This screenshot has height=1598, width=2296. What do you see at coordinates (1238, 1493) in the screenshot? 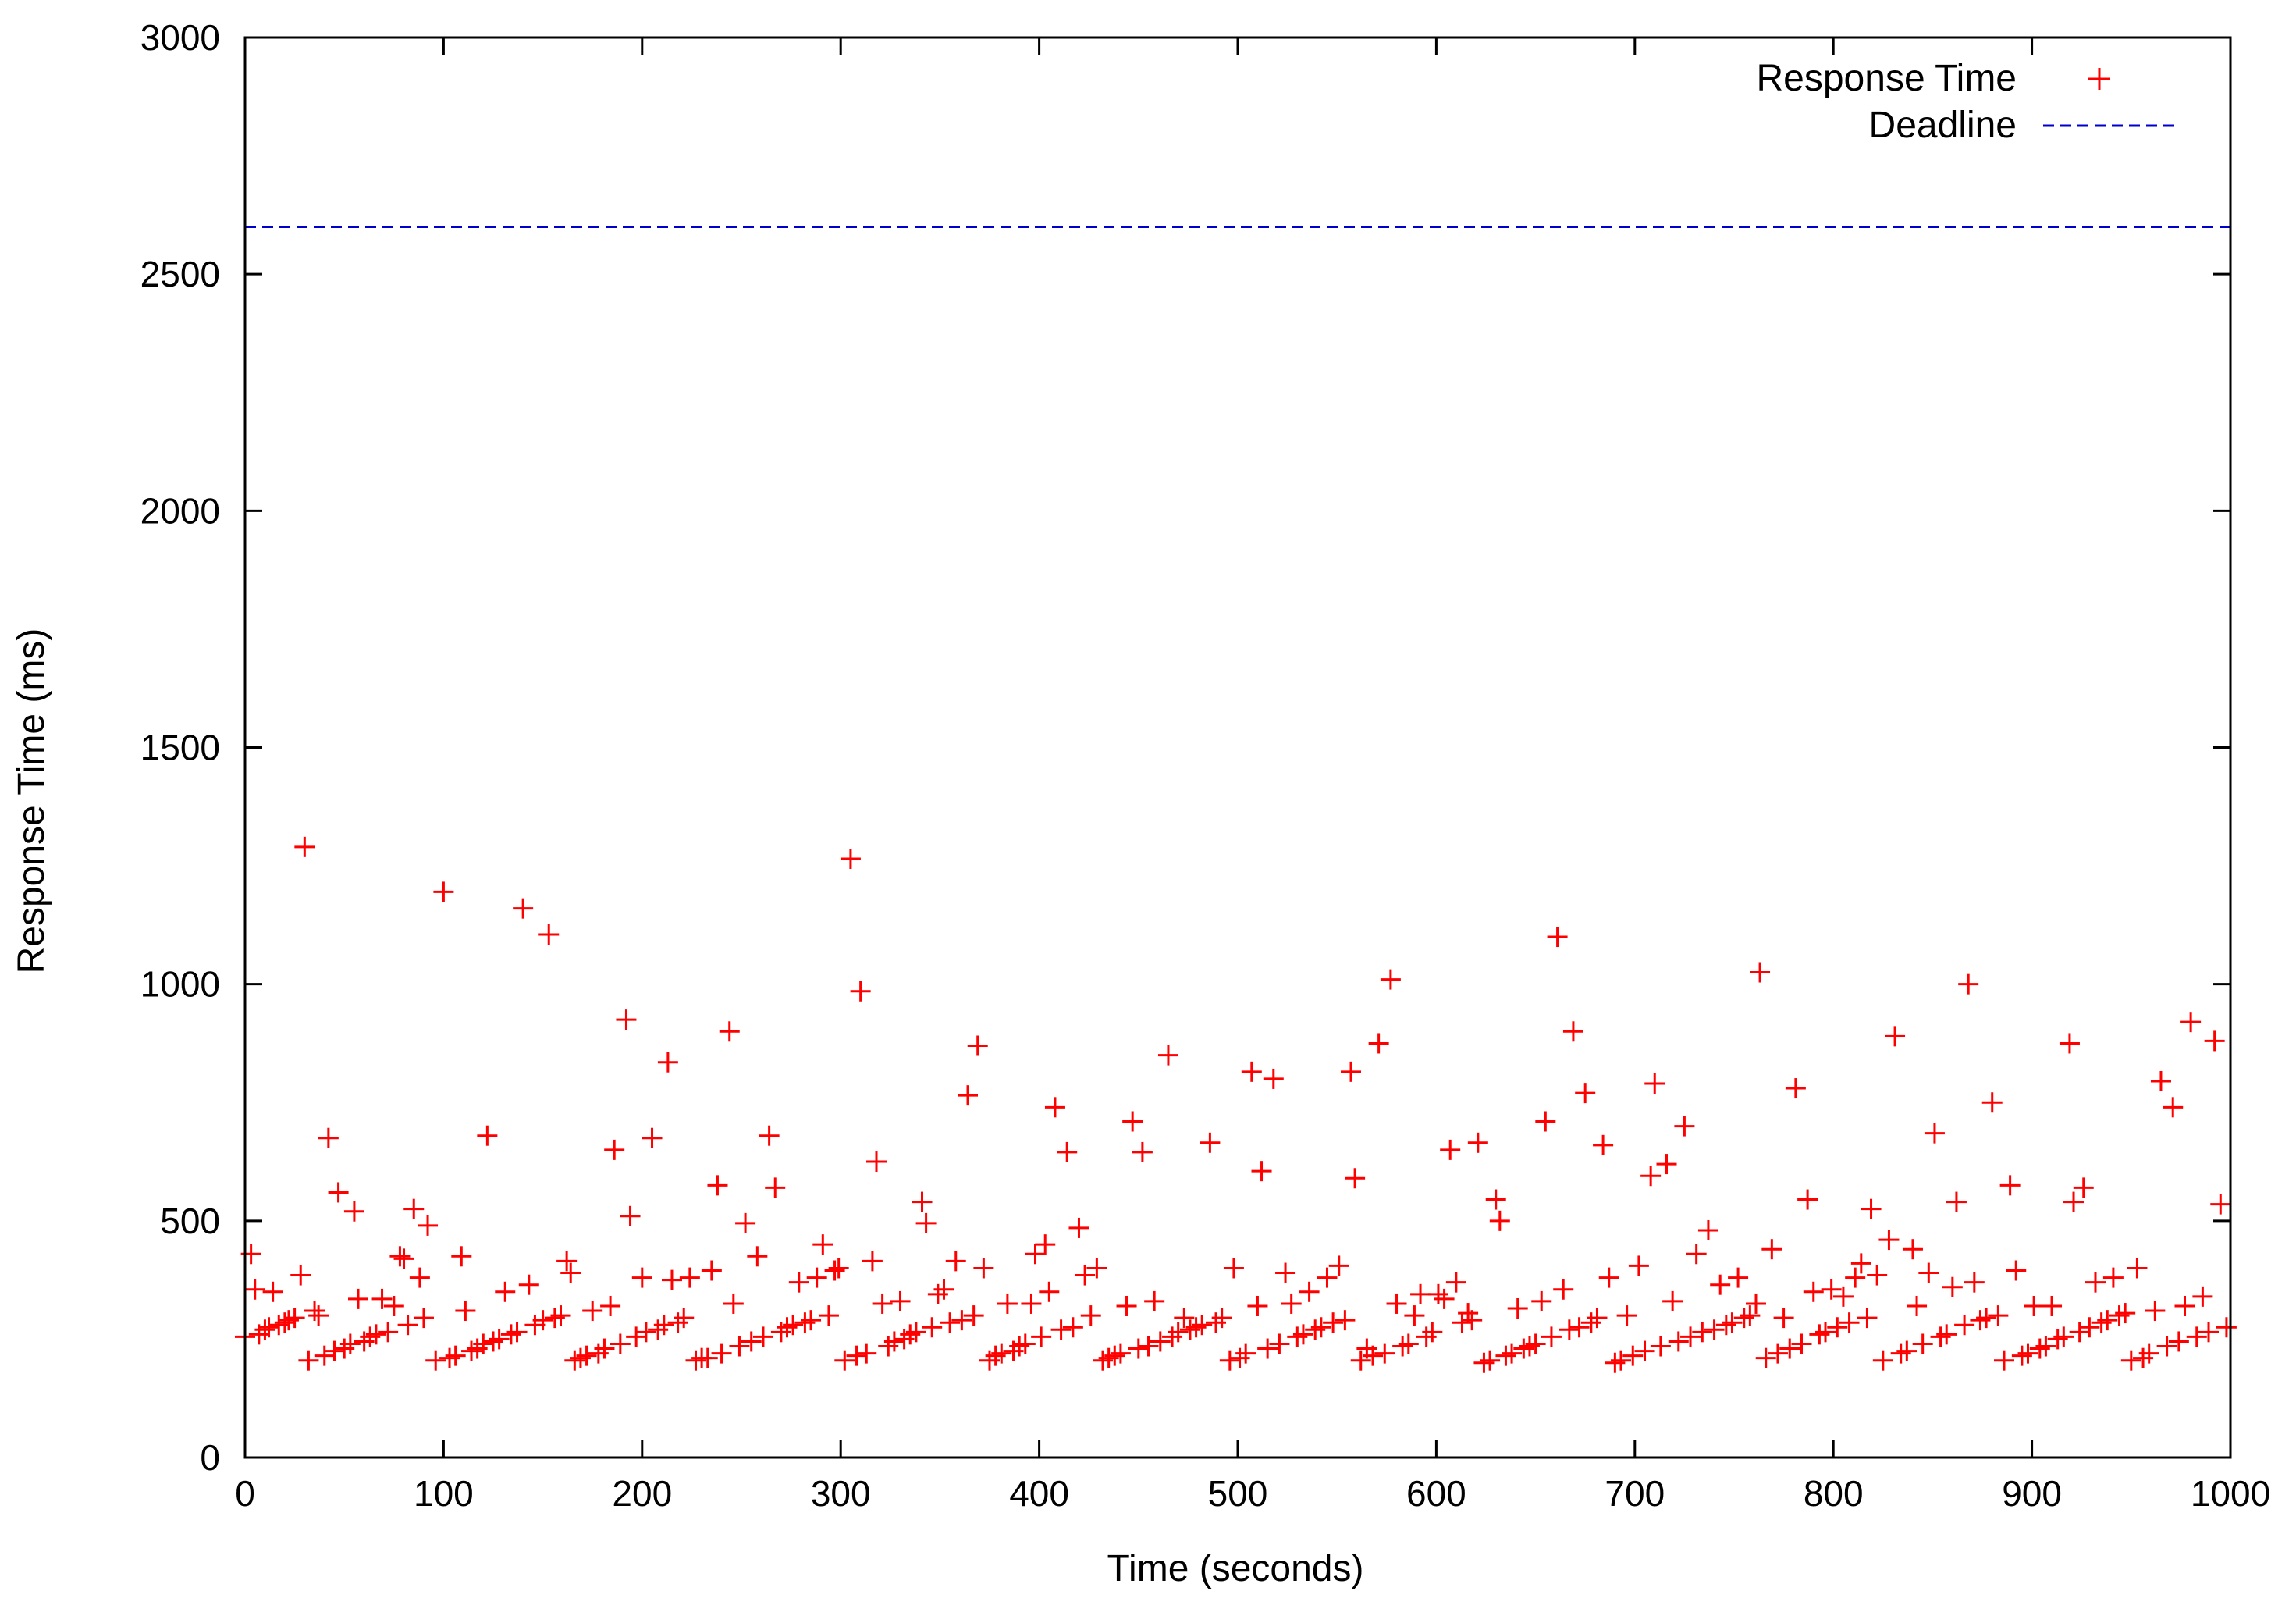
I see `x-tick-label: 500` at bounding box center [1238, 1493].